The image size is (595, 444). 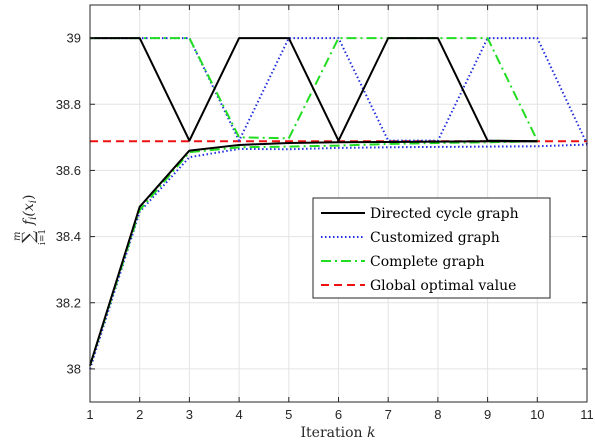 I want to click on y-axis-title: ∑ m i=1 fi(xi), so click(x=30, y=220).